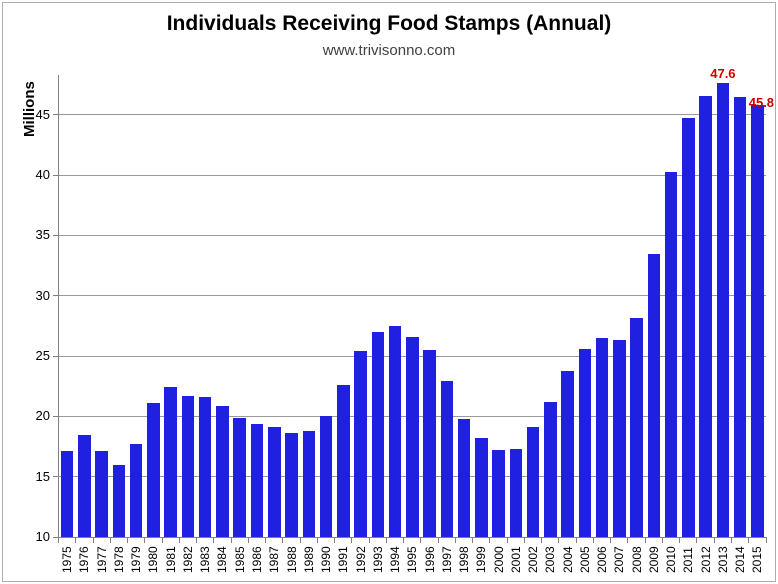 The width and height of the screenshot is (778, 584). I want to click on x-tick-label-2002: 2002, so click(533, 559).